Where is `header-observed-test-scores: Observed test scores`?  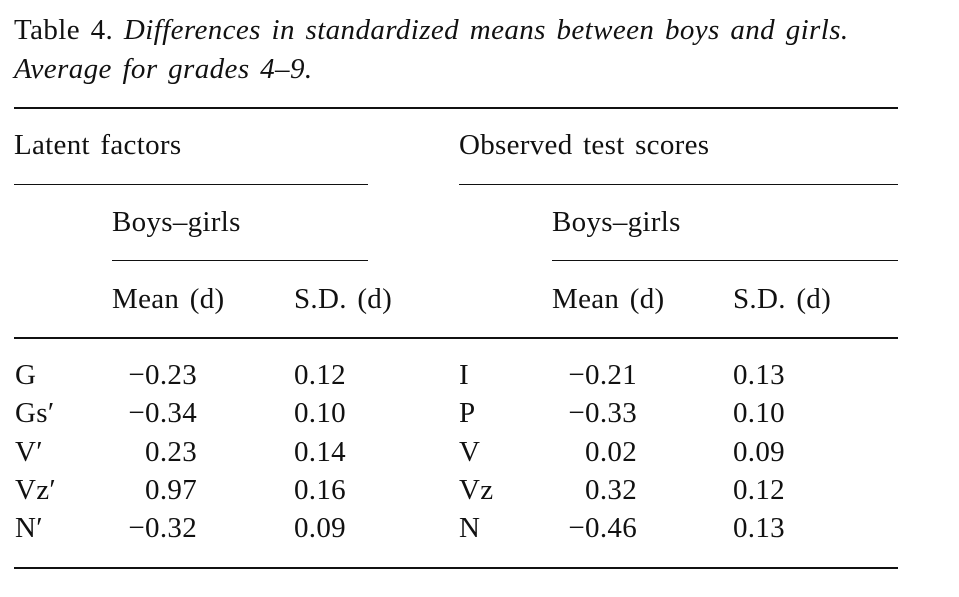 header-observed-test-scores: Observed test scores is located at coordinates (584, 145).